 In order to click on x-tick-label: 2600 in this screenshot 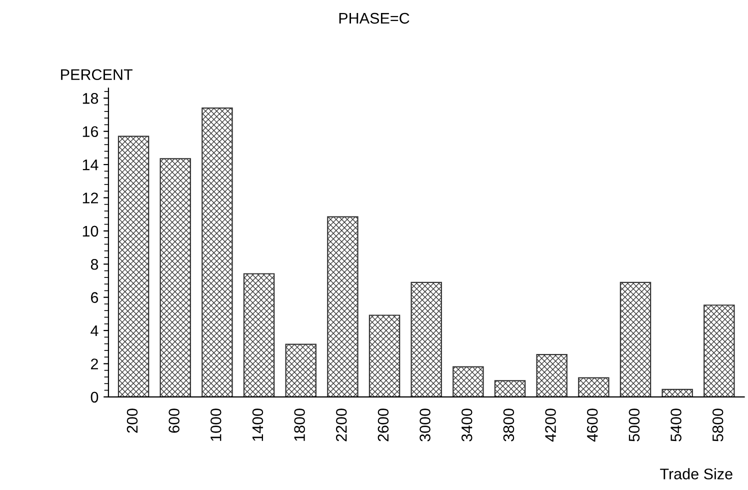, I will do `click(383, 425)`.